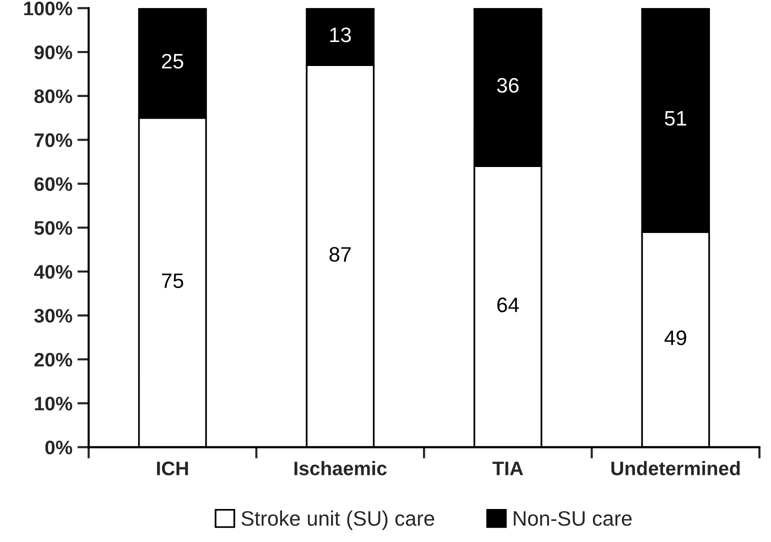 This screenshot has height=542, width=771. Describe the element at coordinates (53, 359) in the screenshot. I see `y-tick-label: 20%` at that location.